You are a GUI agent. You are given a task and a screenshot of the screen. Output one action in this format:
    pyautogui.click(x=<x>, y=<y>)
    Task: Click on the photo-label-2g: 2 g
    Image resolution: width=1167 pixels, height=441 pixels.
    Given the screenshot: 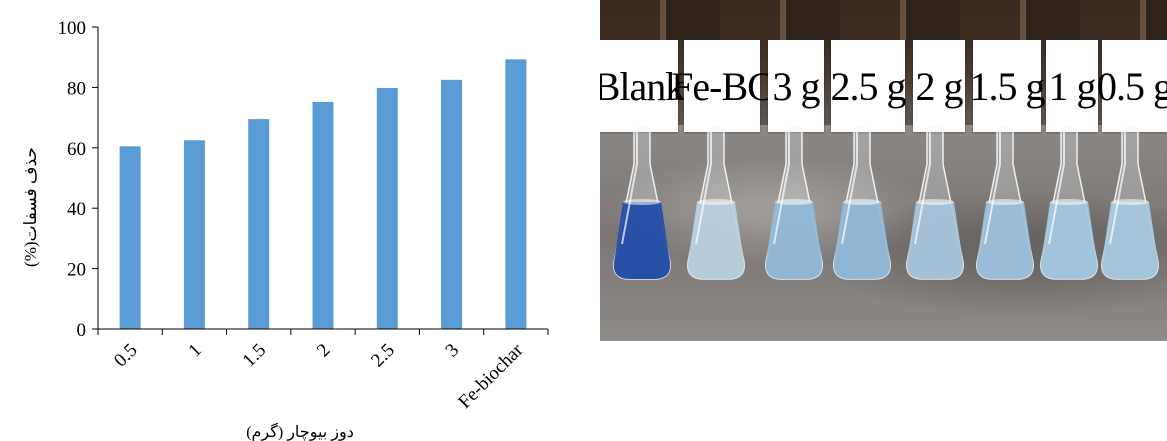 What is the action you would take?
    pyautogui.click(x=939, y=86)
    